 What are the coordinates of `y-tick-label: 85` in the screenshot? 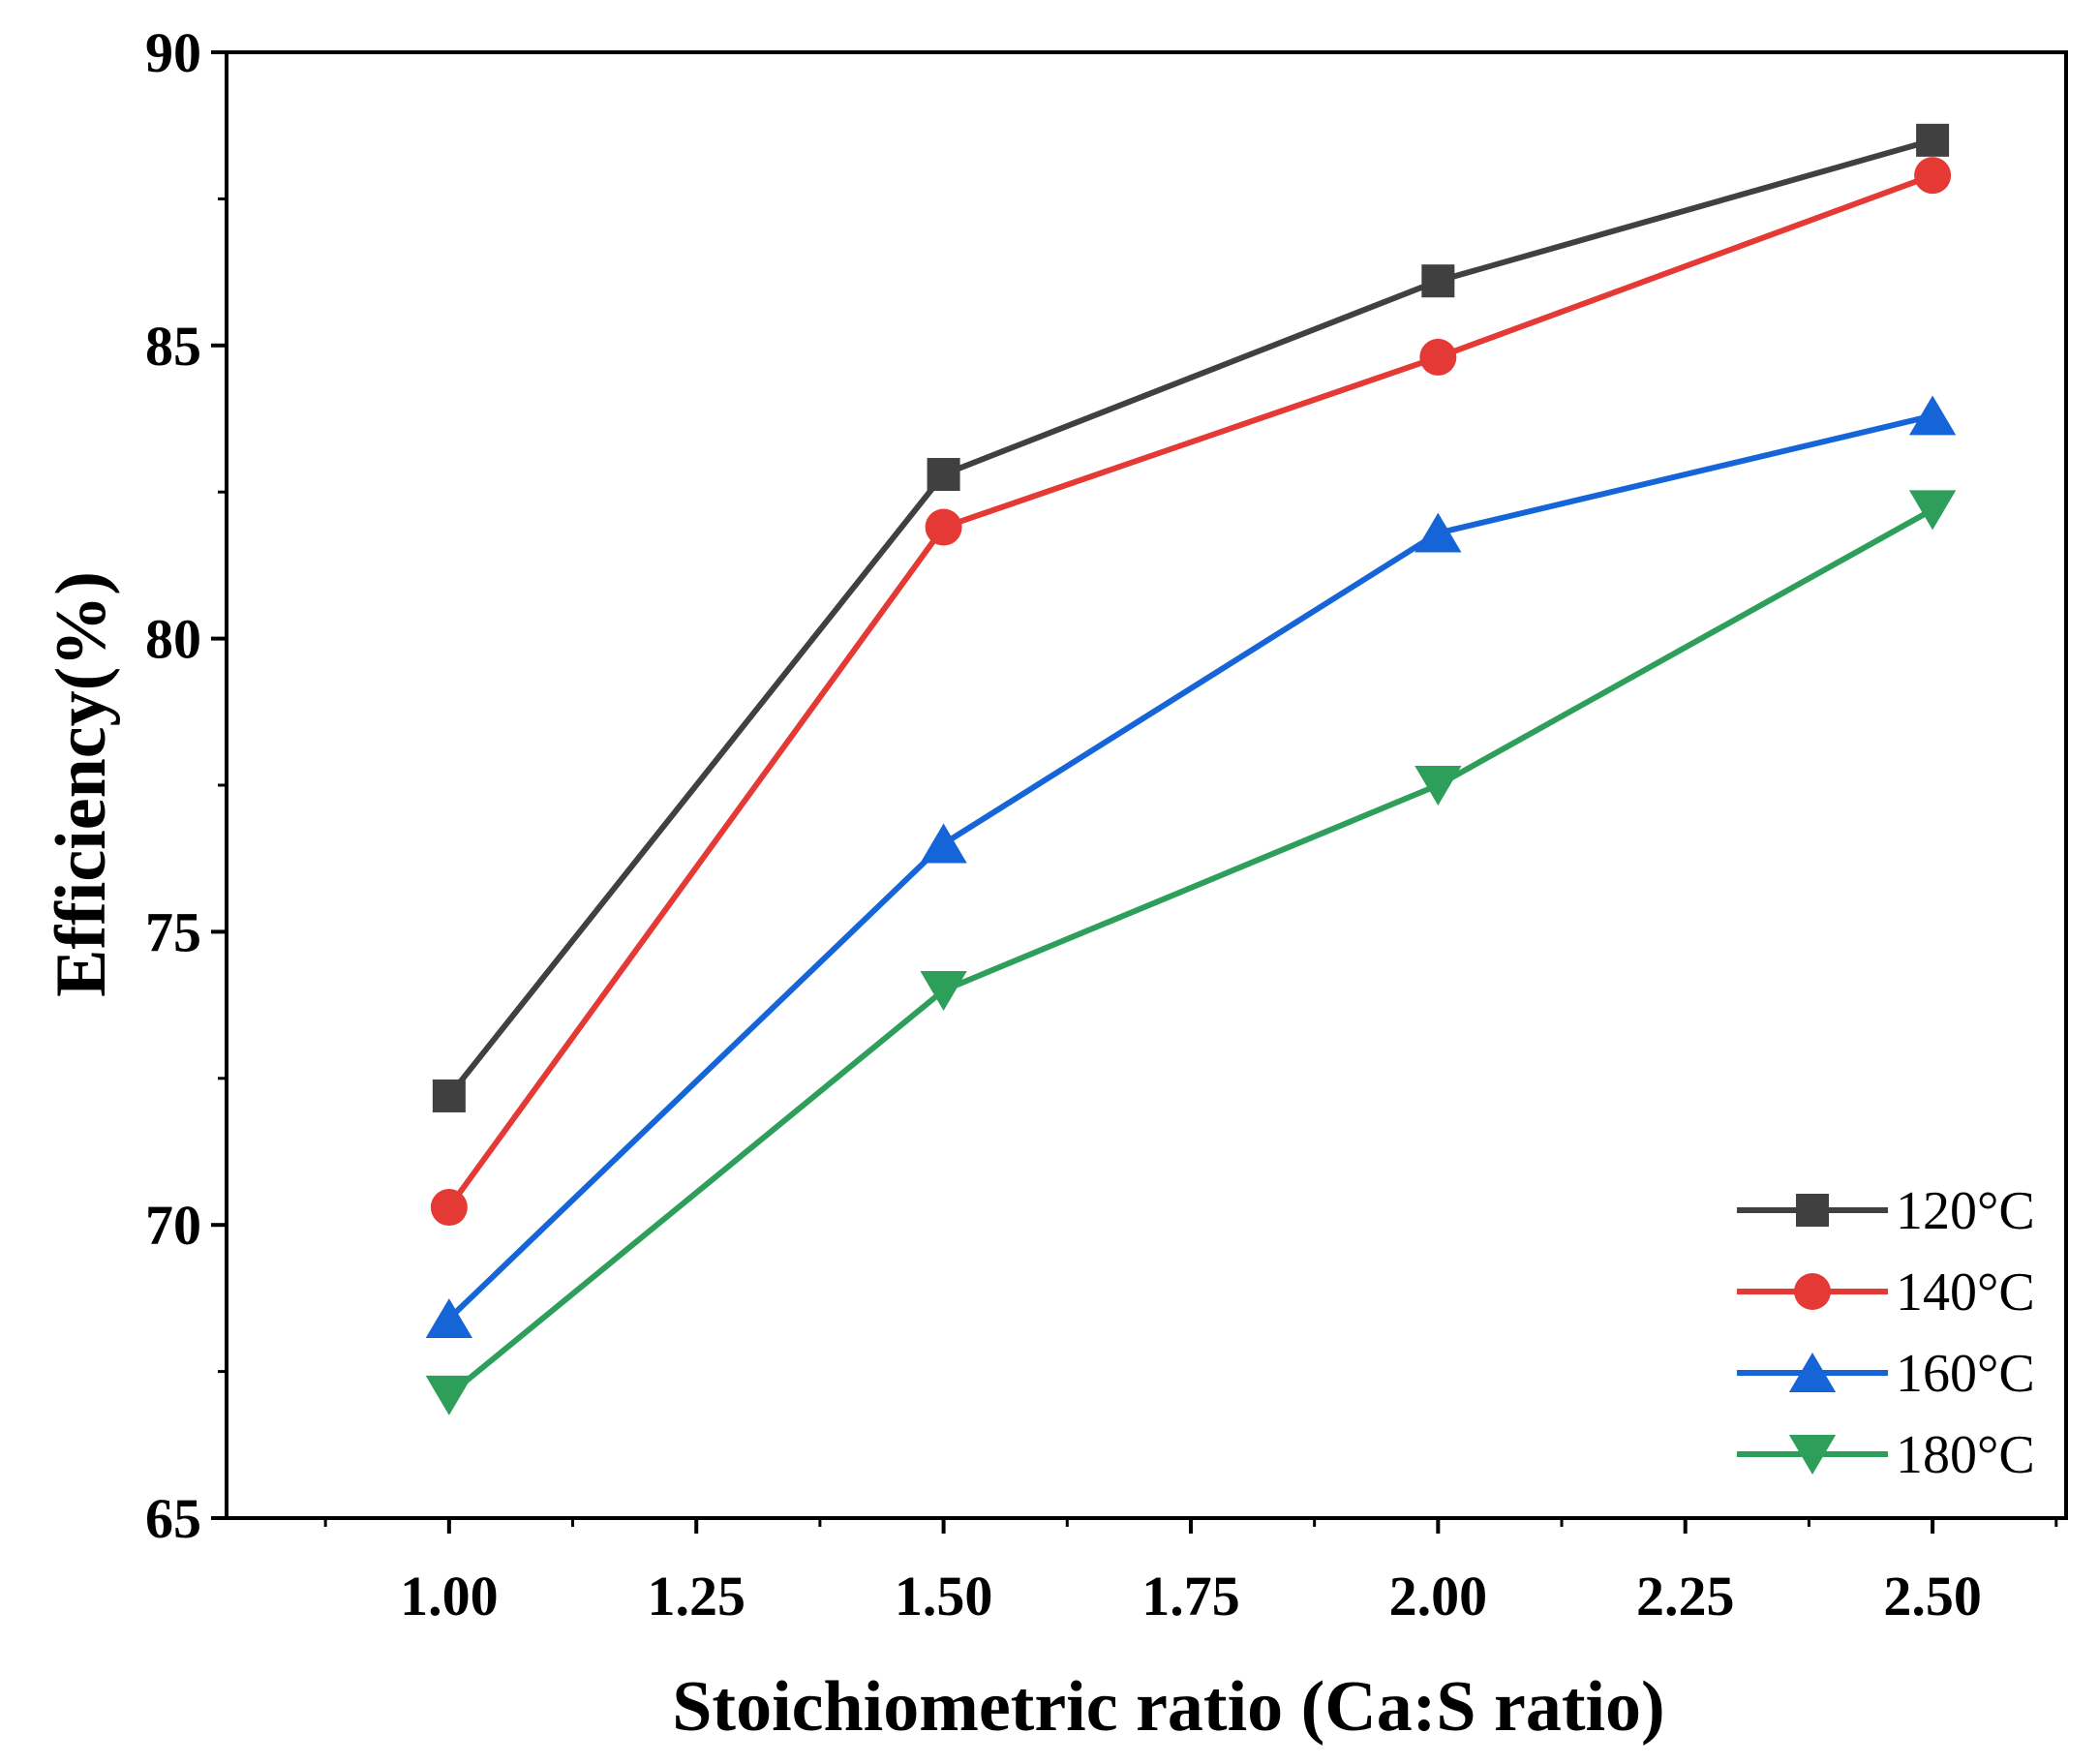 It's located at (173, 346).